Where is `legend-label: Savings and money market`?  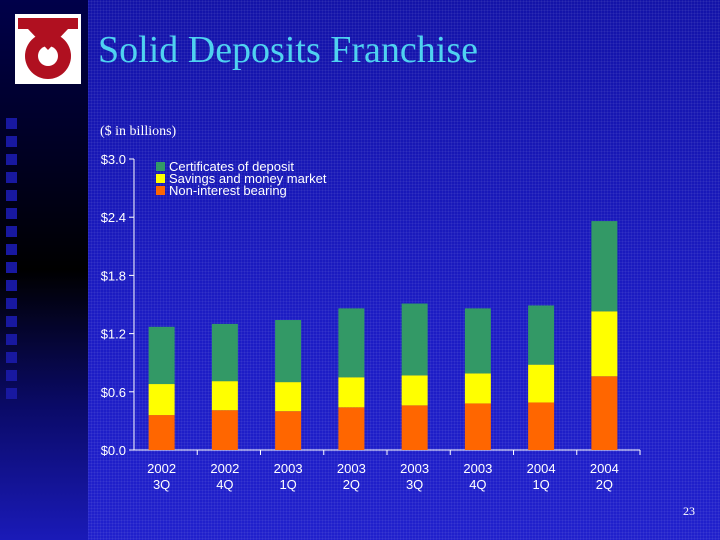
legend-label: Savings and money market is located at coordinates (248, 178).